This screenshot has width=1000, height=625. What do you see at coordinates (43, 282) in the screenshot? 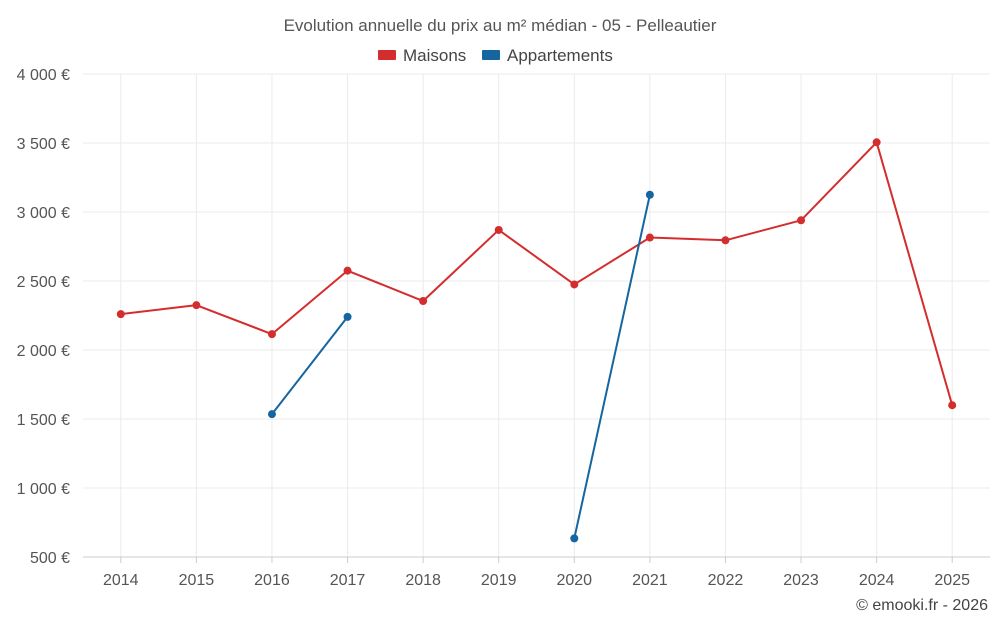
I see `y-tick-label: 2 500 €` at bounding box center [43, 282].